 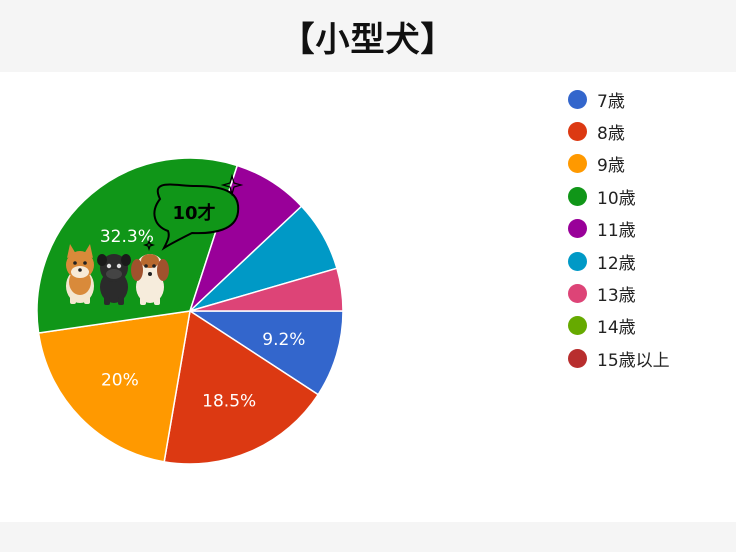 I want to click on legend-label: 13歳, so click(x=616, y=296).